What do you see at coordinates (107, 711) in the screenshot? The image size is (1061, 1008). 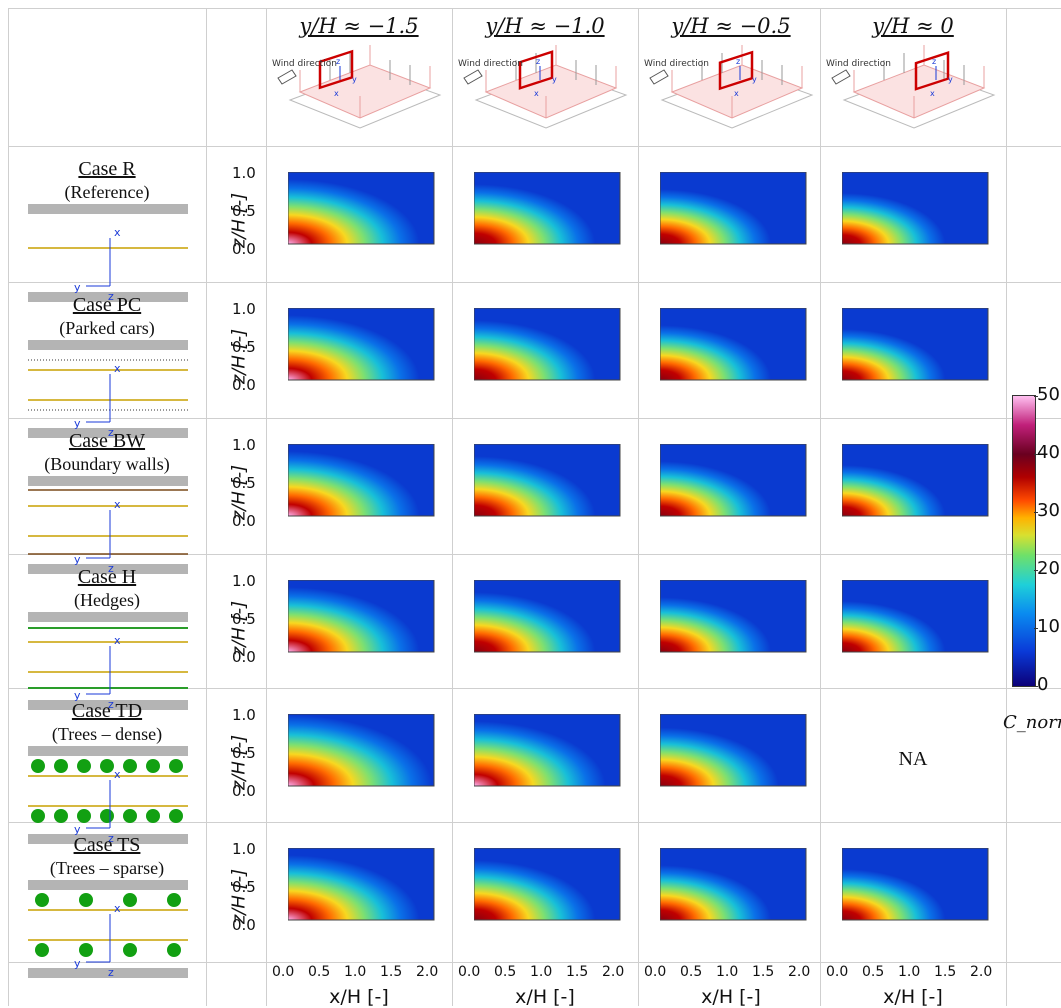 I see `case-name: Case TD` at bounding box center [107, 711].